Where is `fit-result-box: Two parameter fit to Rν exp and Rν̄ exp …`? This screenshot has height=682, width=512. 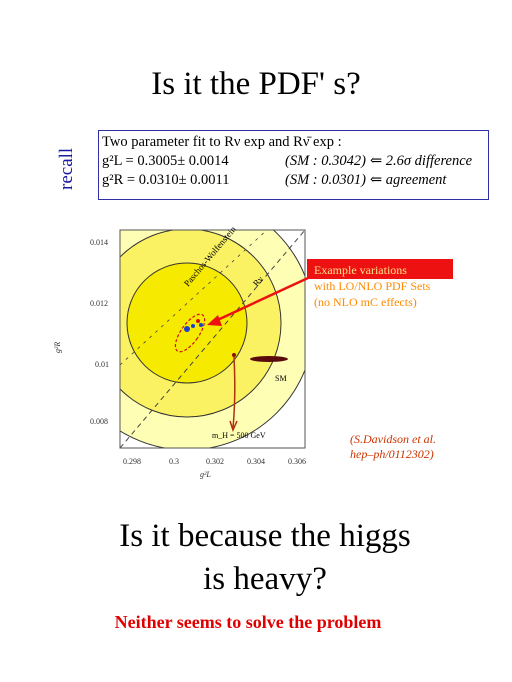
fit-result-box: Two parameter fit to Rν exp and Rν̄ exp … is located at coordinates (293, 165).